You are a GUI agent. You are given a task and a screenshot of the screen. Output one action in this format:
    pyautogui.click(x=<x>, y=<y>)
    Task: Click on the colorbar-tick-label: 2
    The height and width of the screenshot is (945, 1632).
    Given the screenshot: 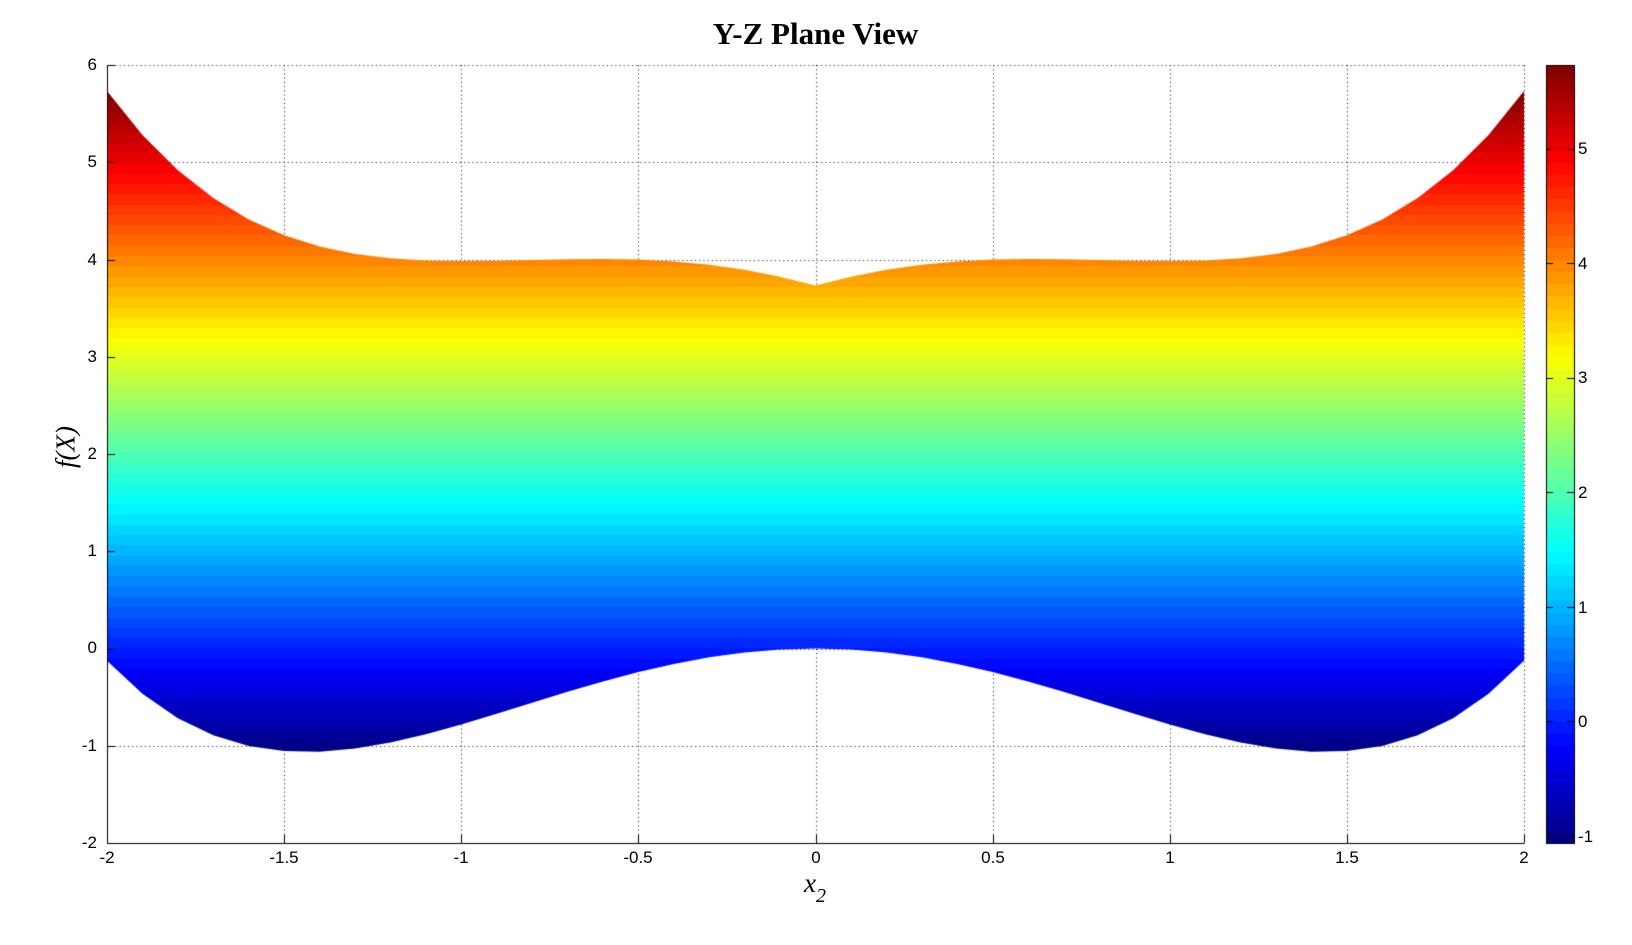 What is the action you would take?
    pyautogui.click(x=1583, y=492)
    